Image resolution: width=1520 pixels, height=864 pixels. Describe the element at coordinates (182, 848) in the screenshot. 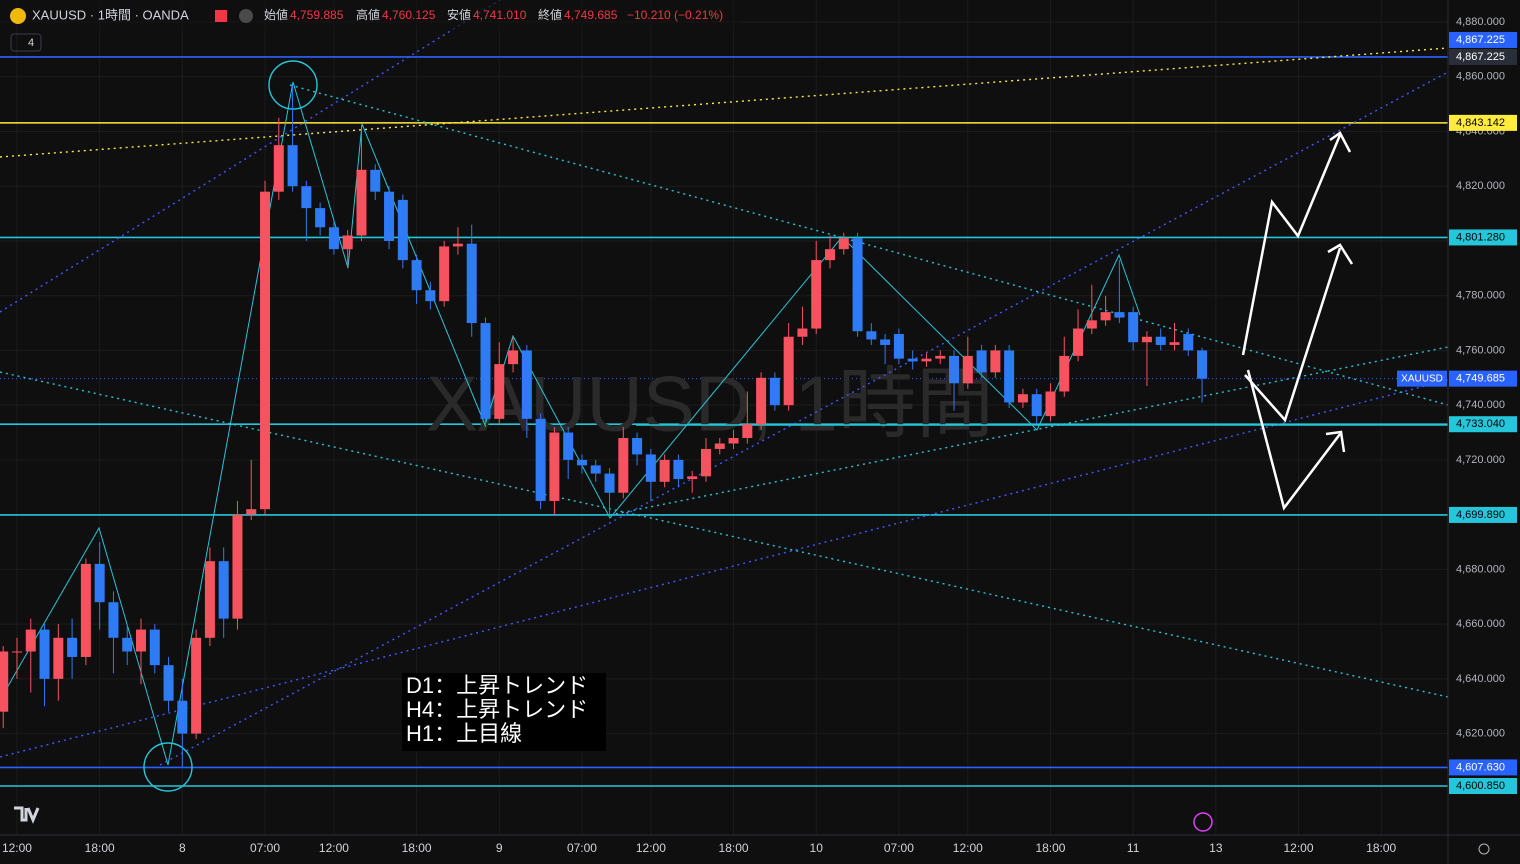

I see `x-tick-label: 8` at that location.